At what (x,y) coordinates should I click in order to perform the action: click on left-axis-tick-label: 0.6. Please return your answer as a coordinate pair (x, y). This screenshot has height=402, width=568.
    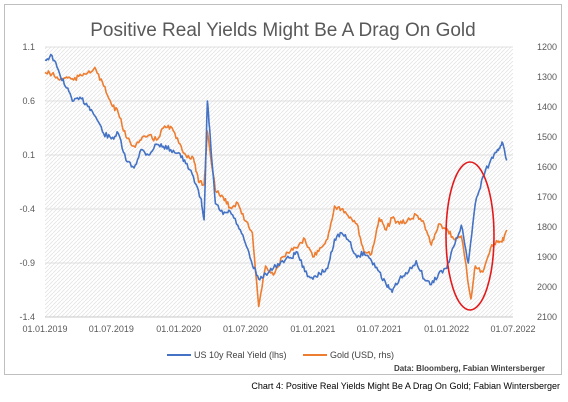
    Looking at the image, I should click on (28, 101).